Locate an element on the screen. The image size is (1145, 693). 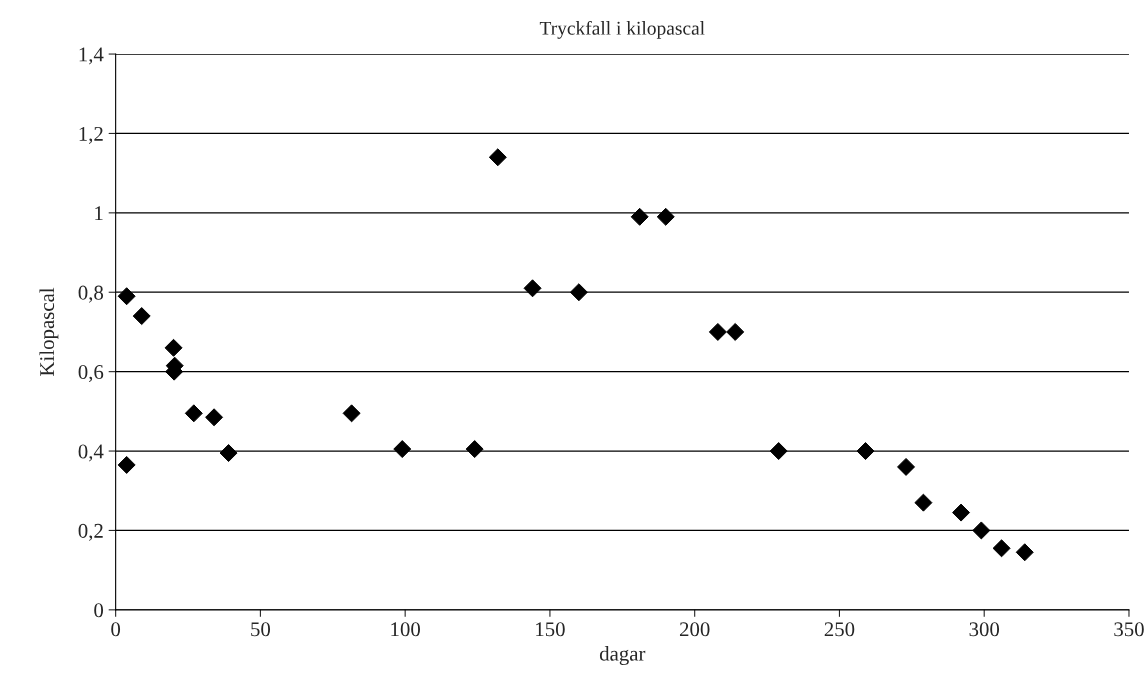
x-tick-label: 50 is located at coordinates (261, 629).